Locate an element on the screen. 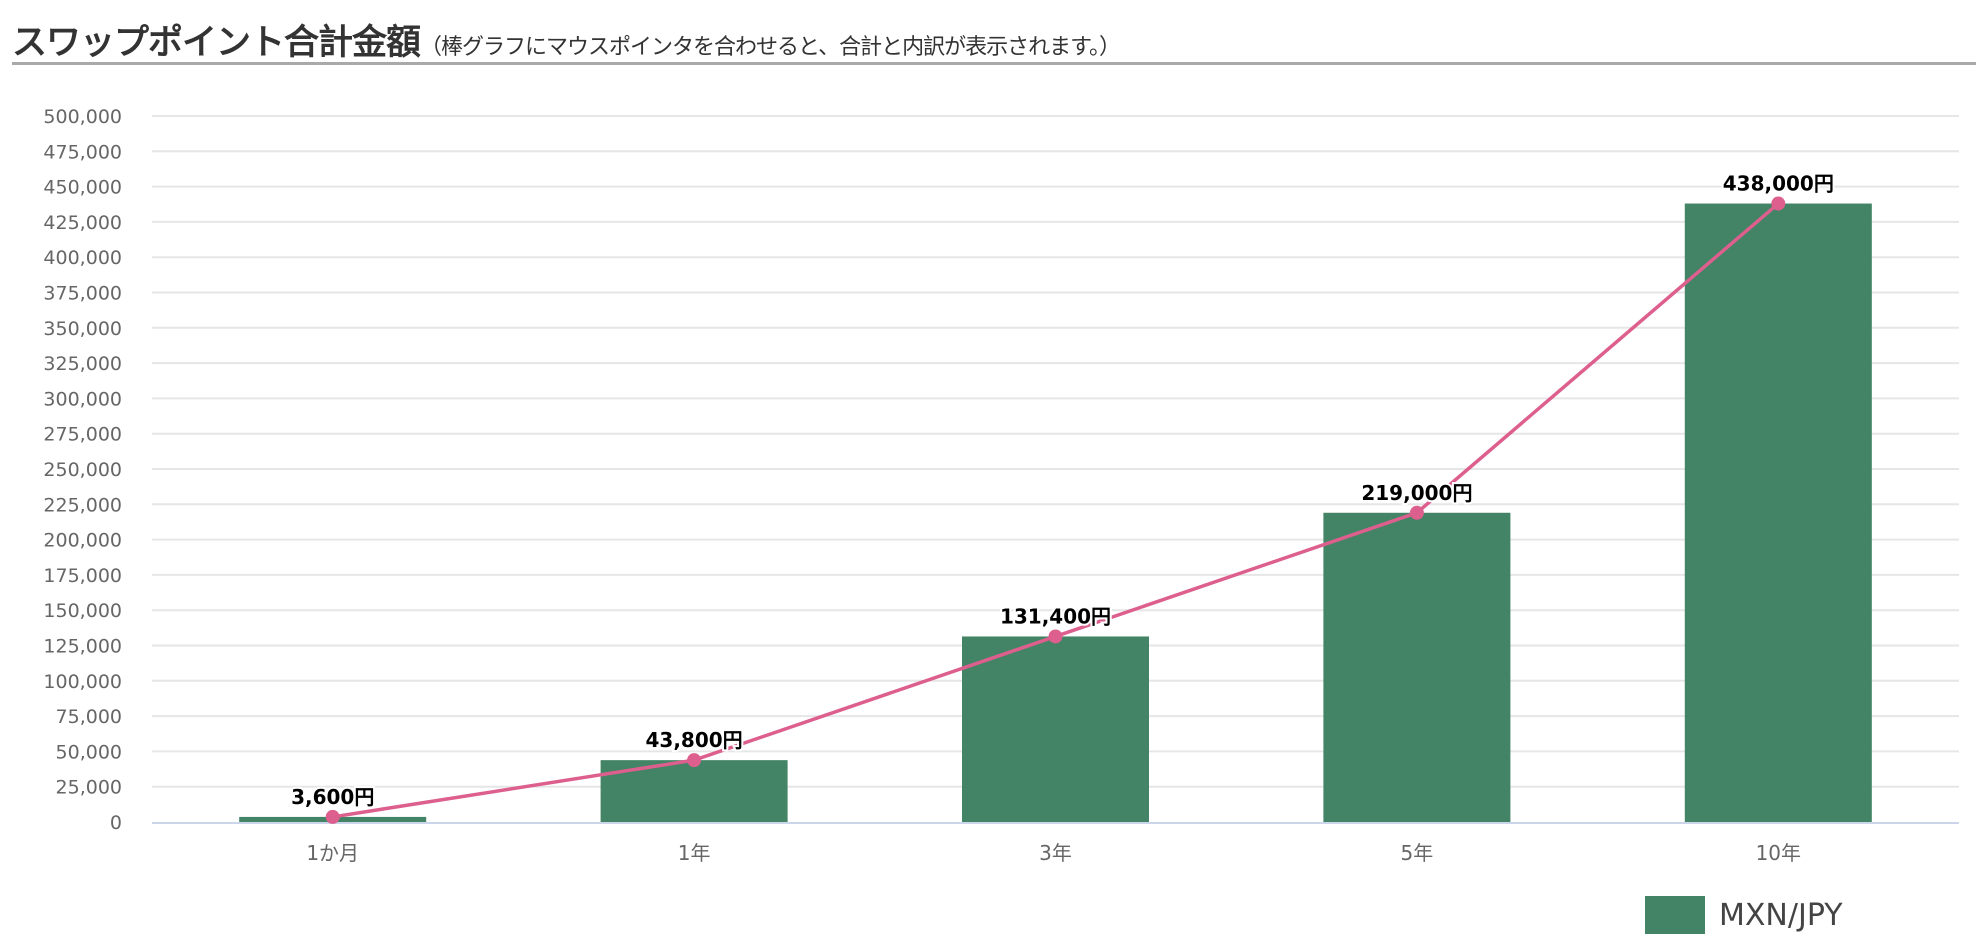 The width and height of the screenshot is (1984, 948). page-subtitle: （棒グラフにマウスポインタを合わせると、合計と内訳が表示されます。） is located at coordinates (770, 47).